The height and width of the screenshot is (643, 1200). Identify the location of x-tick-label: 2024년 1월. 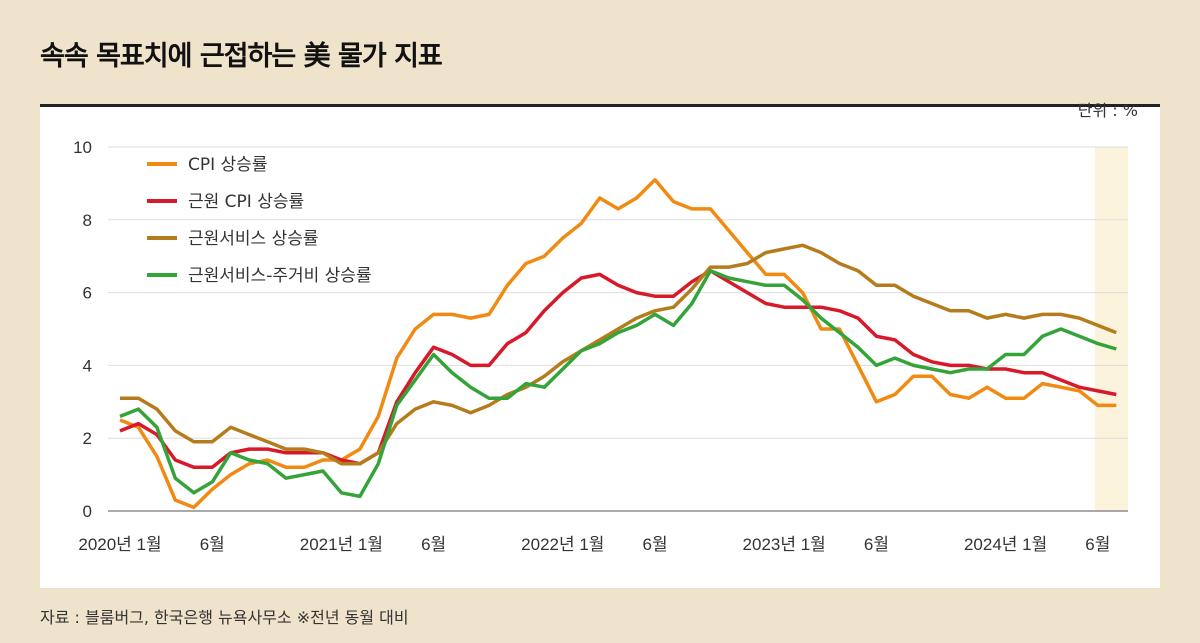
(1005, 544).